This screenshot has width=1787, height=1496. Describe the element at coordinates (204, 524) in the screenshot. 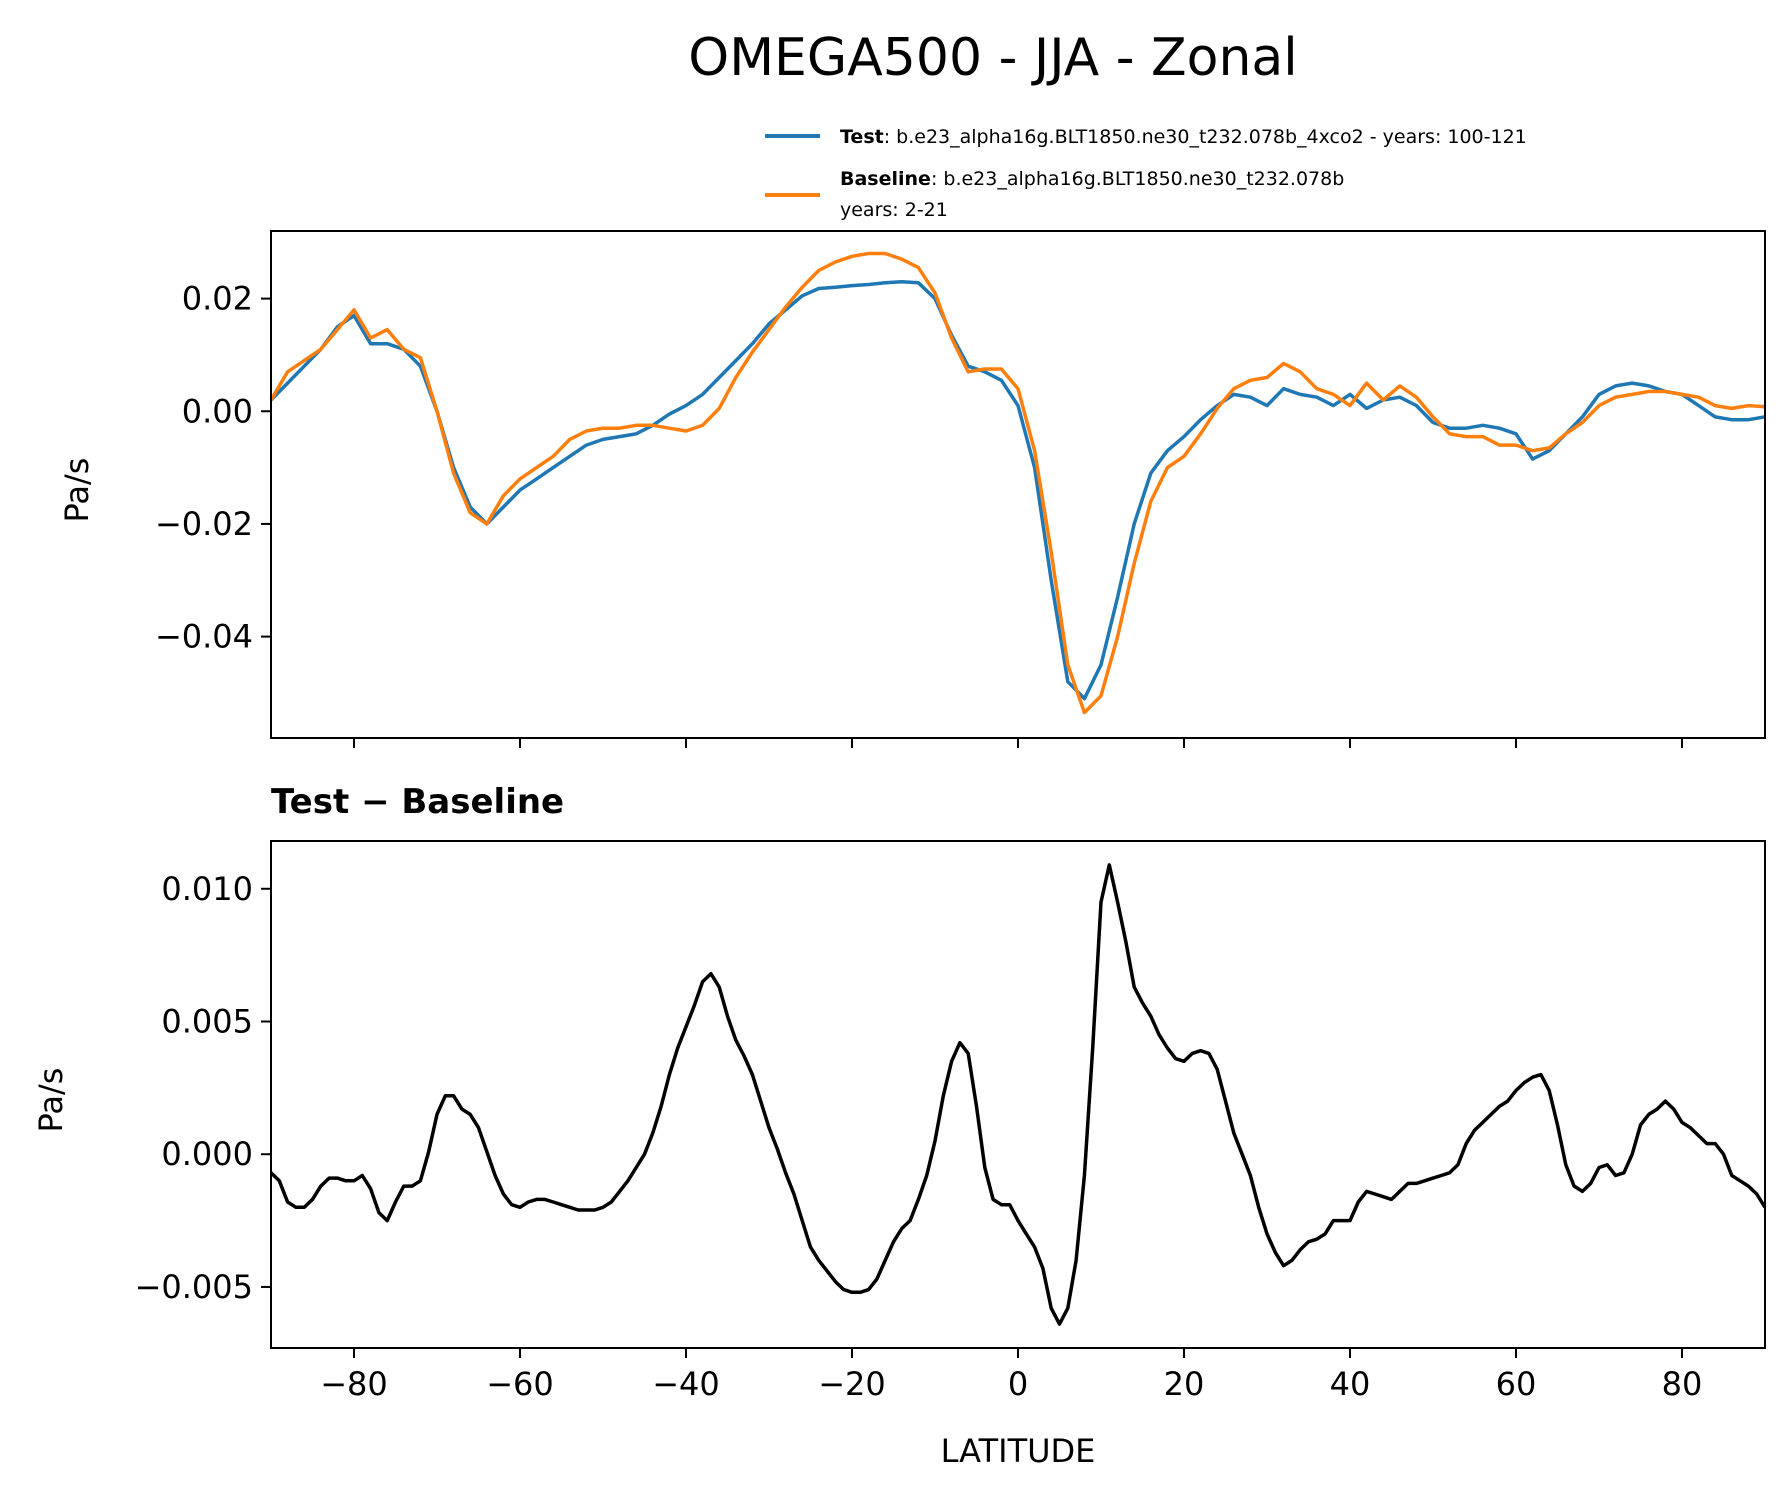

I see `top-y-tick-label: −0.02` at that location.